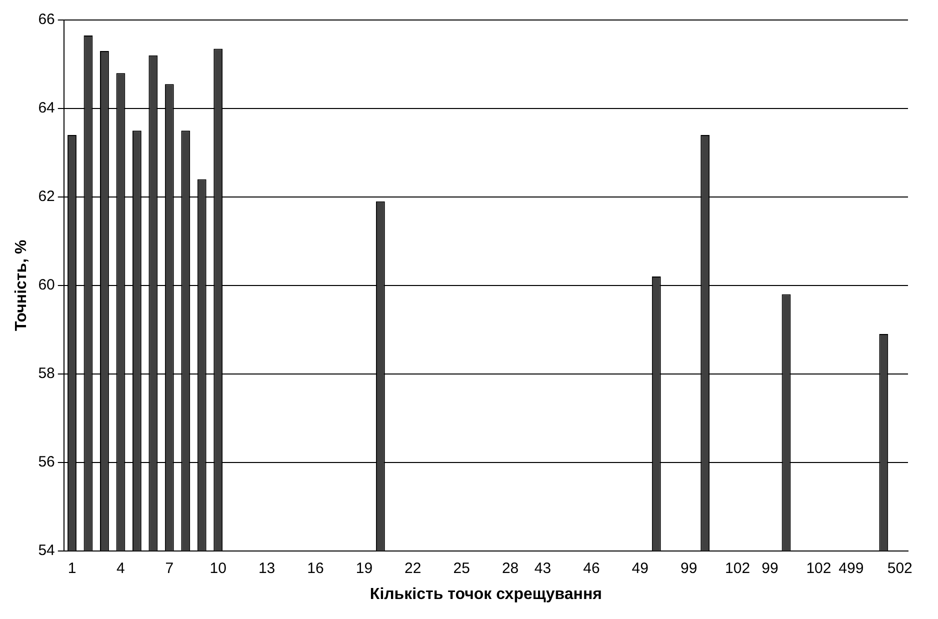  Describe the element at coordinates (72, 568) in the screenshot. I see `x-tick-label: 1` at that location.